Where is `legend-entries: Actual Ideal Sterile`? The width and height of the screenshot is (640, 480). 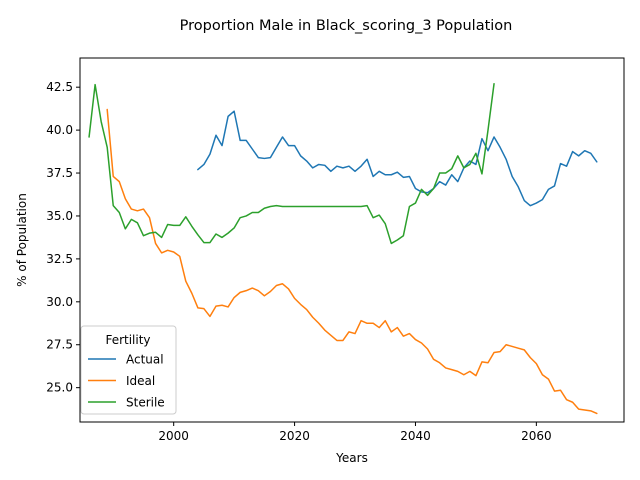 legend-entries: Actual Ideal Sterile is located at coordinates (126, 381).